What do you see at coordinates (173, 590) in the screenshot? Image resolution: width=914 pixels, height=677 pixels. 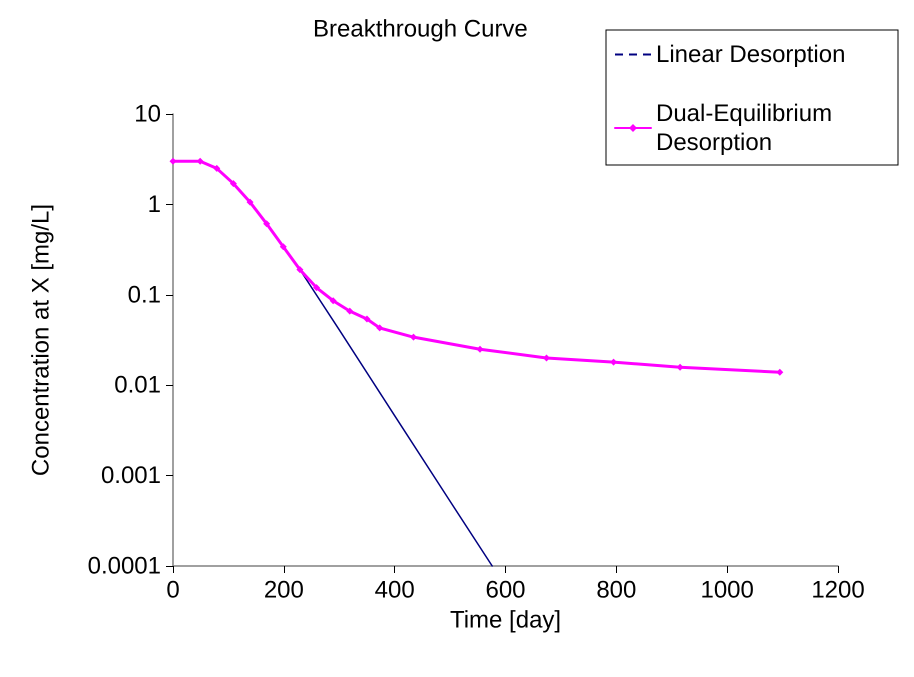 I see `x-tick-label: 0` at bounding box center [173, 590].